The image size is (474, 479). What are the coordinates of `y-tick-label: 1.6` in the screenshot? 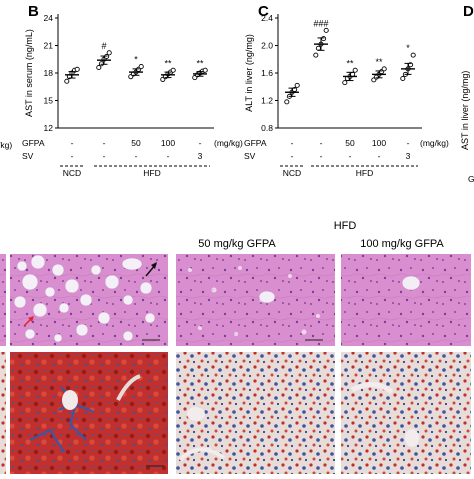 It's located at (267, 73).